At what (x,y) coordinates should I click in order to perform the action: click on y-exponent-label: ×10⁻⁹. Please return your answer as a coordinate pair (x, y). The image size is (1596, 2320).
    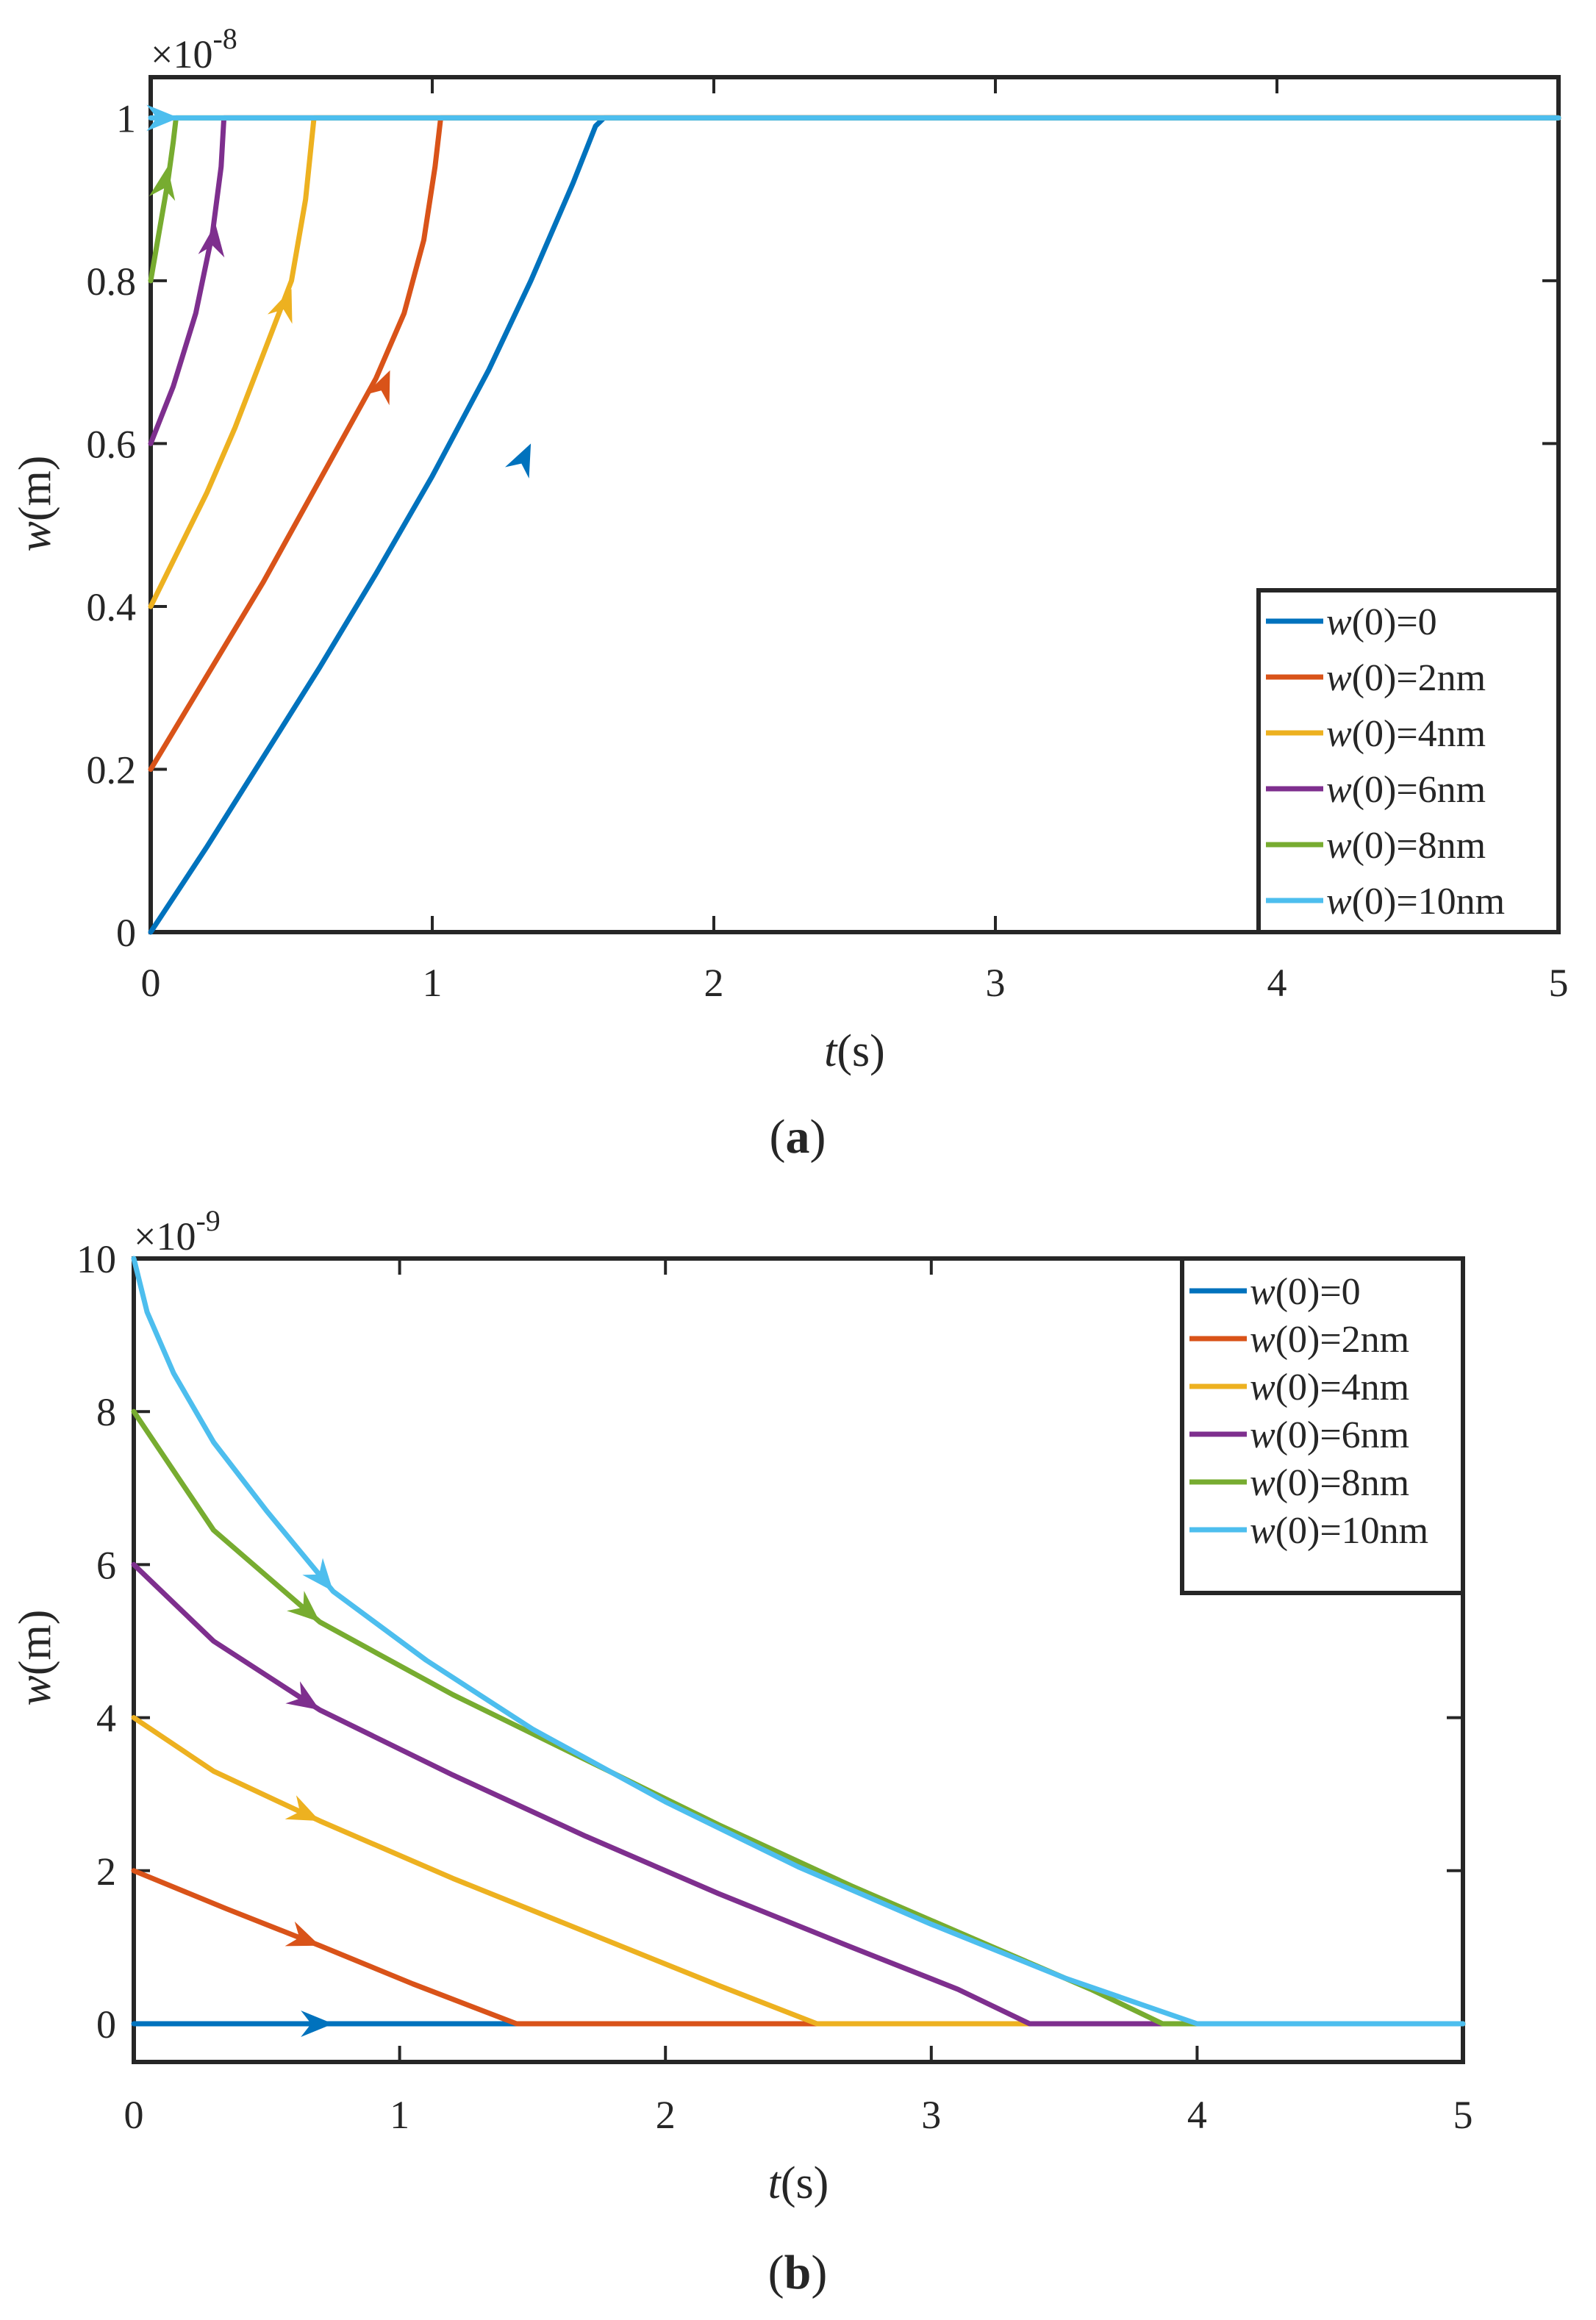
    Looking at the image, I should click on (177, 1231).